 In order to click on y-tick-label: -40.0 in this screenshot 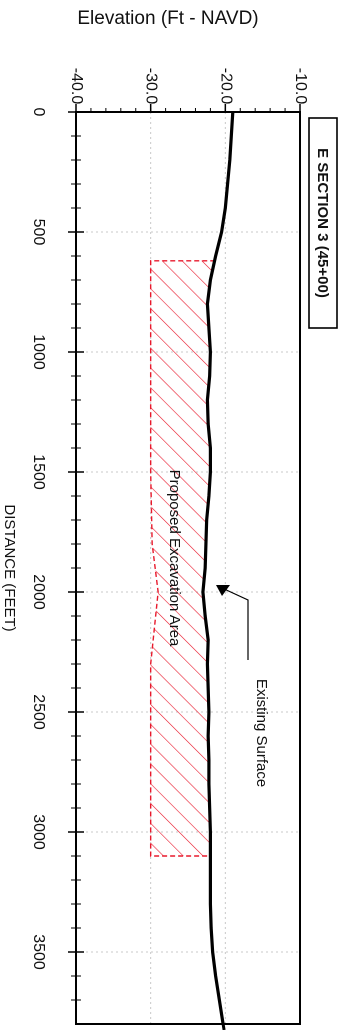, I will do `click(76, 86)`.